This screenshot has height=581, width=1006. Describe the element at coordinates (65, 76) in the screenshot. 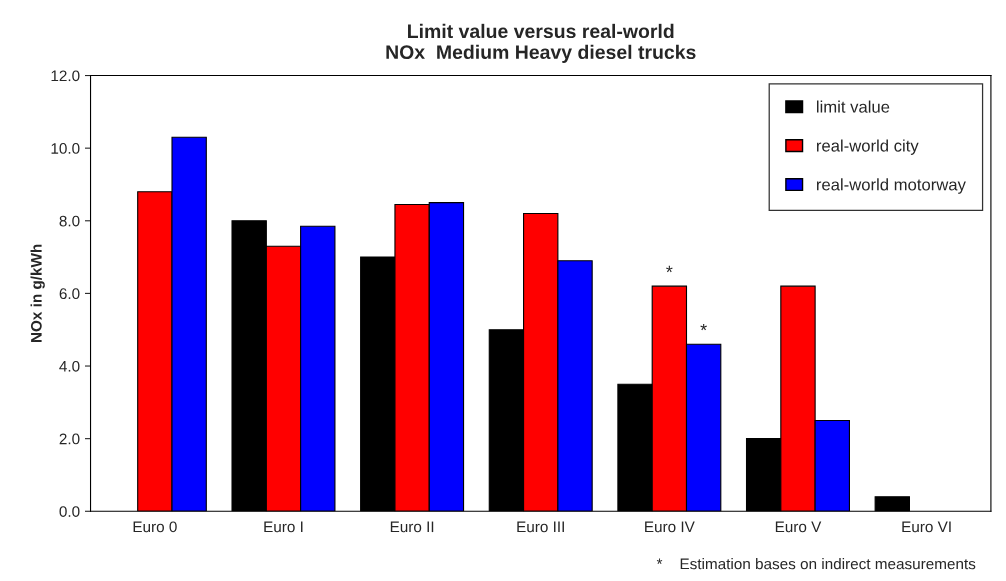

I see `y-tick-label: 12.0` at that location.